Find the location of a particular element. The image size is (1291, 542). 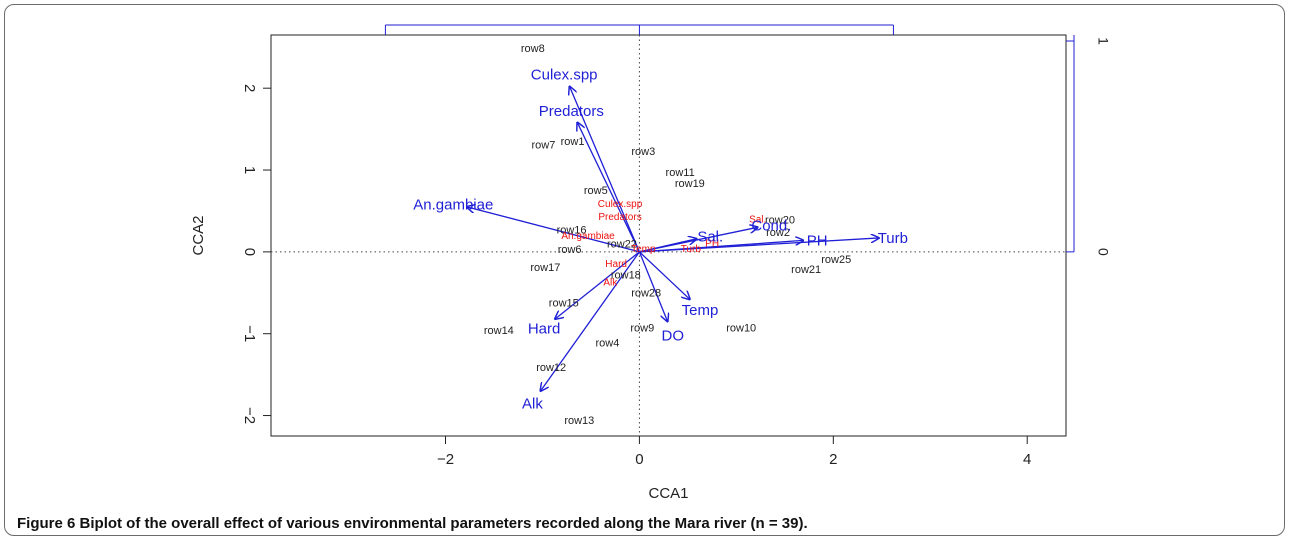

site-label: row7 is located at coordinates (544, 145).